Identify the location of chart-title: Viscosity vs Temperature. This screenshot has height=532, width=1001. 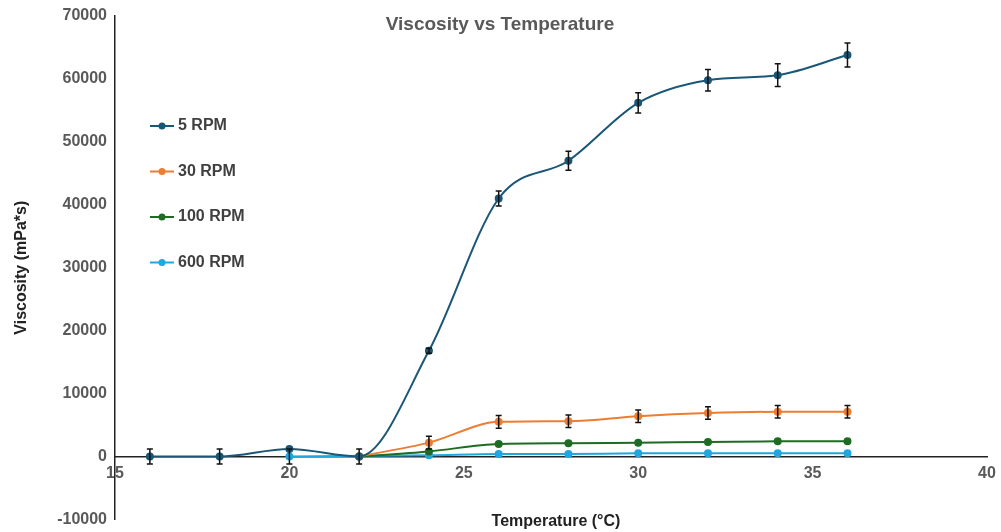
(500, 24).